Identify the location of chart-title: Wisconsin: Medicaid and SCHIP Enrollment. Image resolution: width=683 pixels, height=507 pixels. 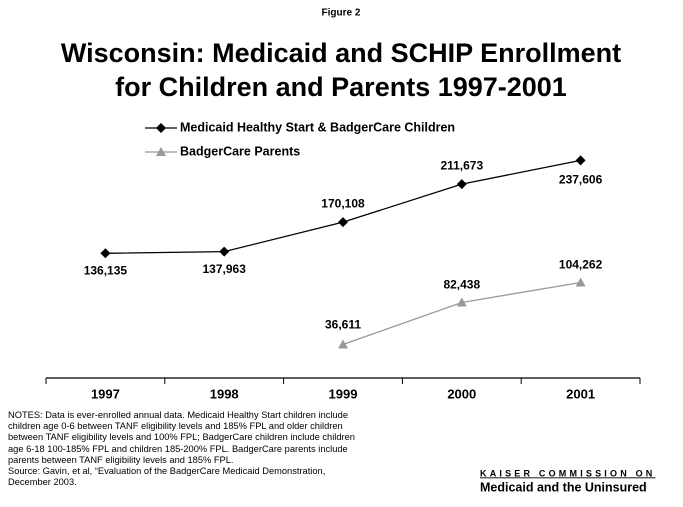
(341, 53).